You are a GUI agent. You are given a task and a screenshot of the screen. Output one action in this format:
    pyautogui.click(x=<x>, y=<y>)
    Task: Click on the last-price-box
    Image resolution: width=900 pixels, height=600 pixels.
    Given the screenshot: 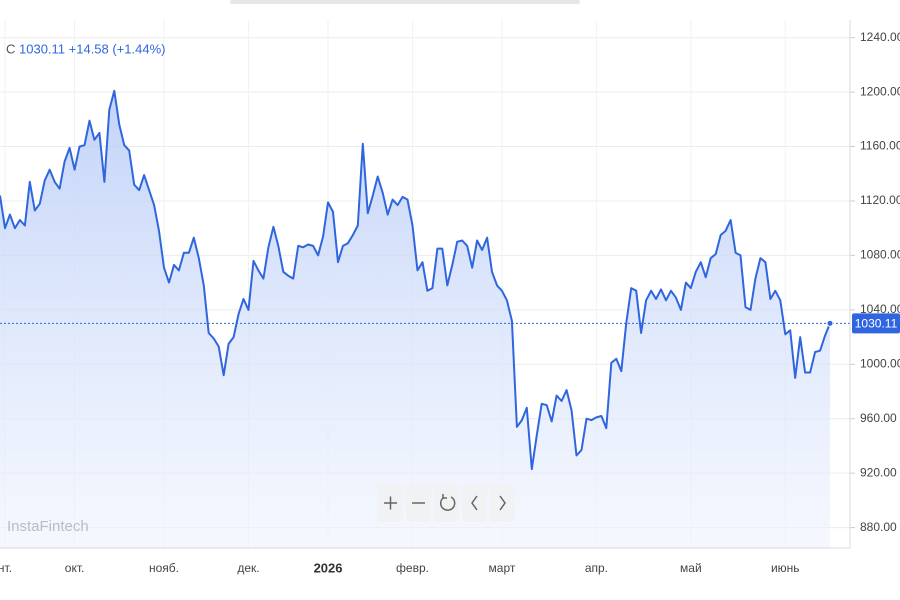 What is the action you would take?
    pyautogui.click(x=876, y=323)
    